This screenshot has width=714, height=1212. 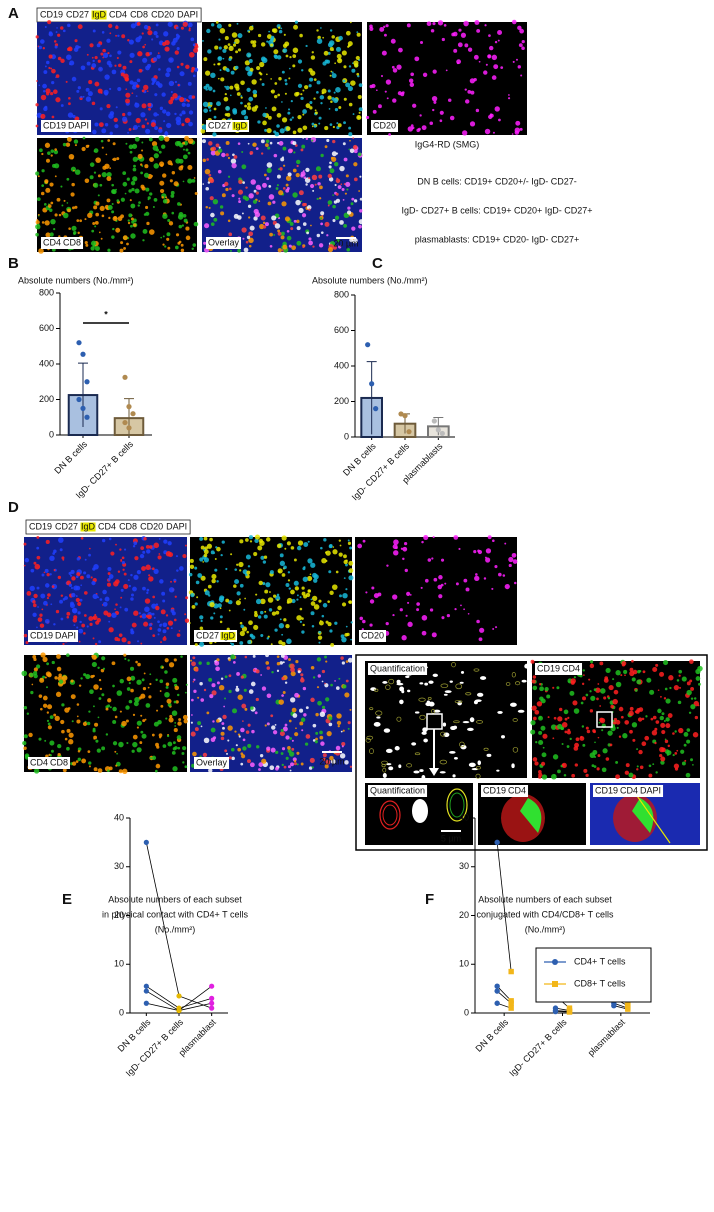 What do you see at coordinates (497, 239) in the screenshot?
I see `definition: plasmablasts: CD19+ CD20- IgD- CD27+` at bounding box center [497, 239].